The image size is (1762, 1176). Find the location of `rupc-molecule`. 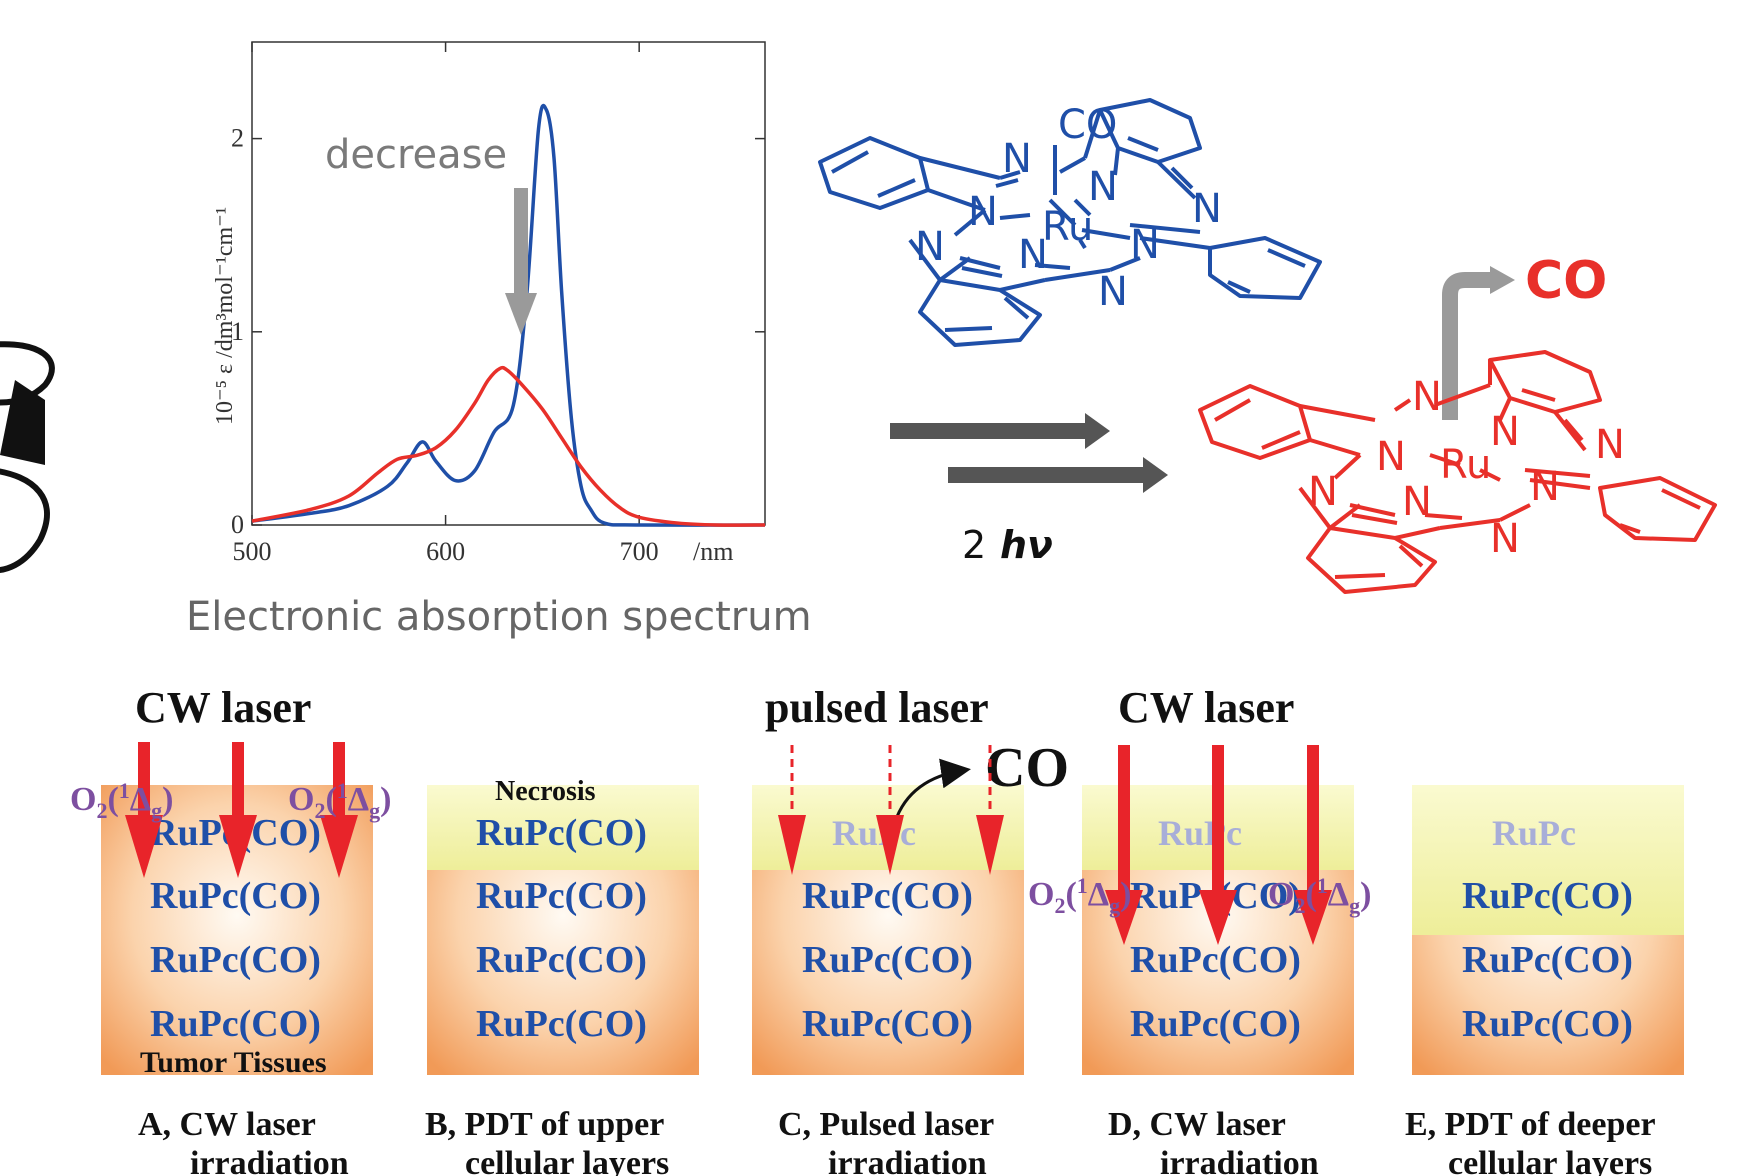

rupc-molecule is located at coordinates (1457, 472).